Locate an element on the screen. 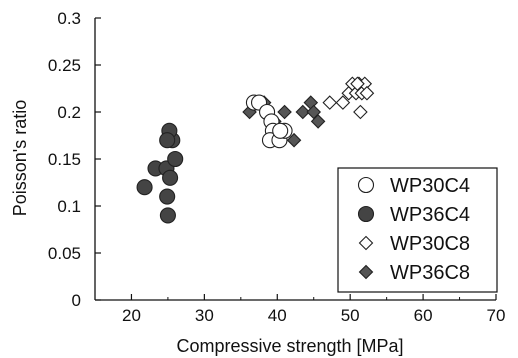 The width and height of the screenshot is (518, 358). y-tick-label: 0.3 is located at coordinates (69, 18).